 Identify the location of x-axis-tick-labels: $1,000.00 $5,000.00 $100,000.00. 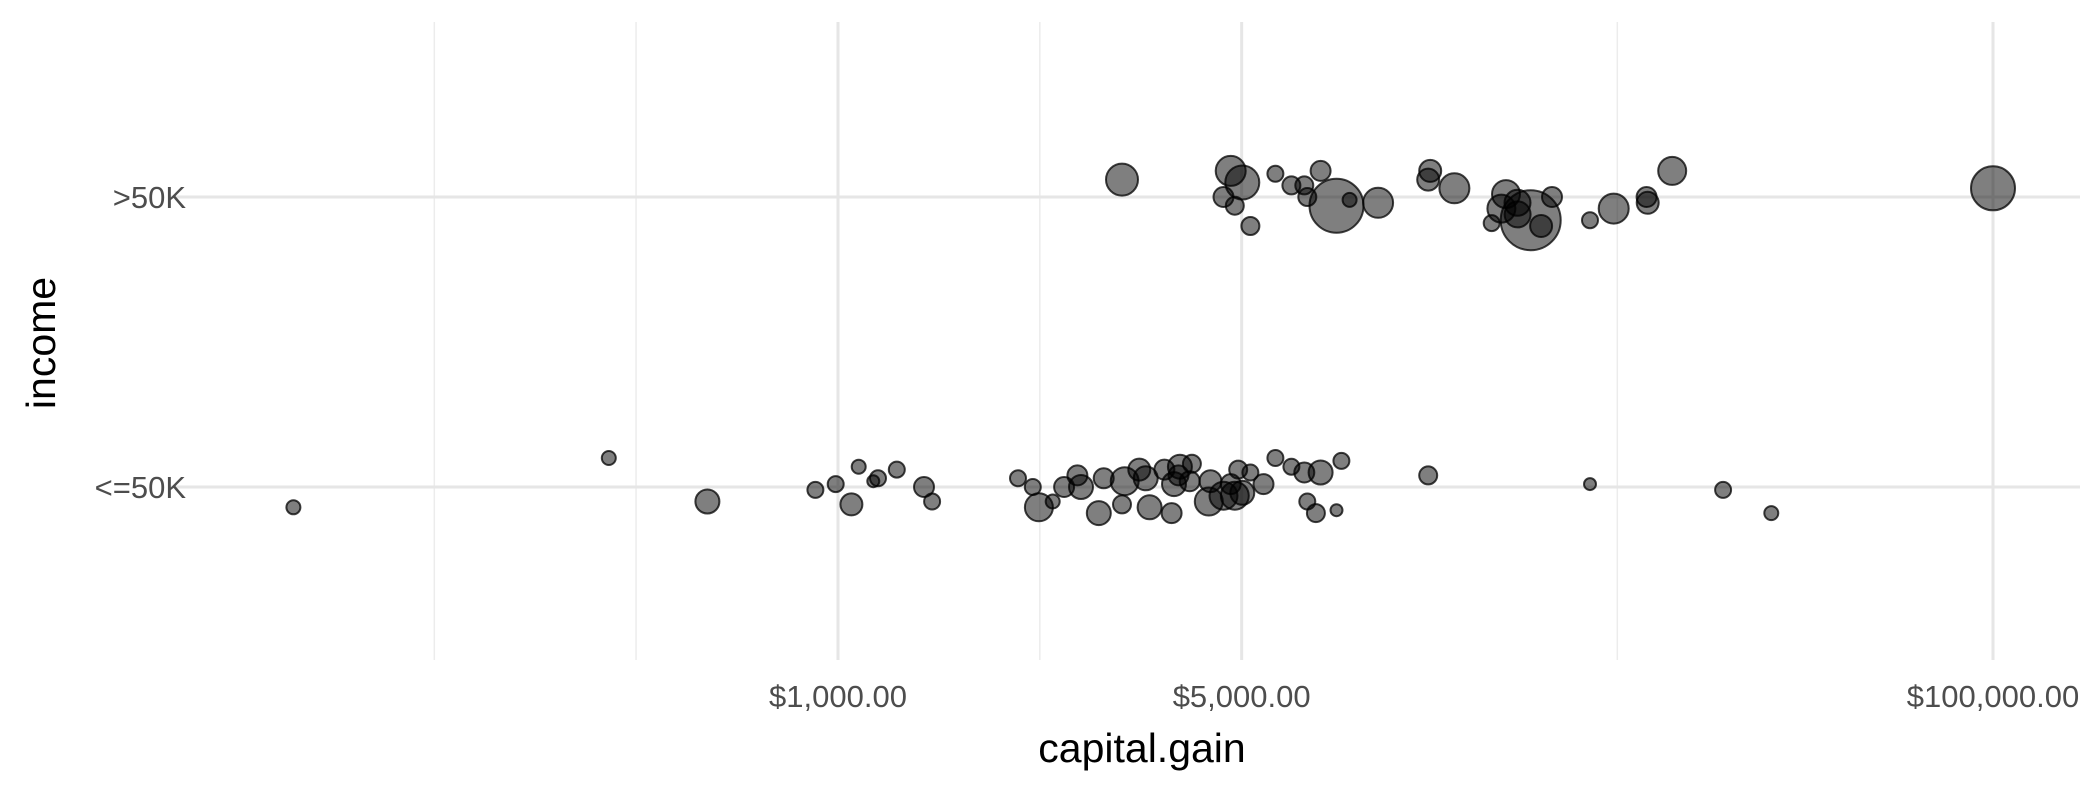
(1424, 696).